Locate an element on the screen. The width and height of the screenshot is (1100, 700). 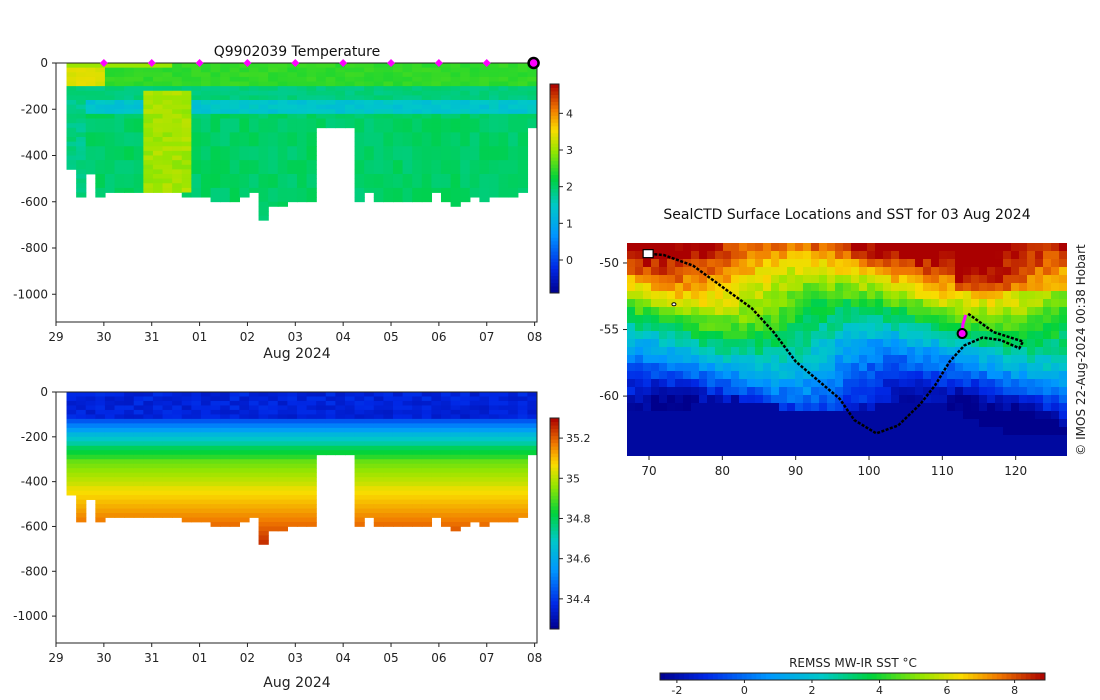
kerguelen-island is located at coordinates (648, 254).